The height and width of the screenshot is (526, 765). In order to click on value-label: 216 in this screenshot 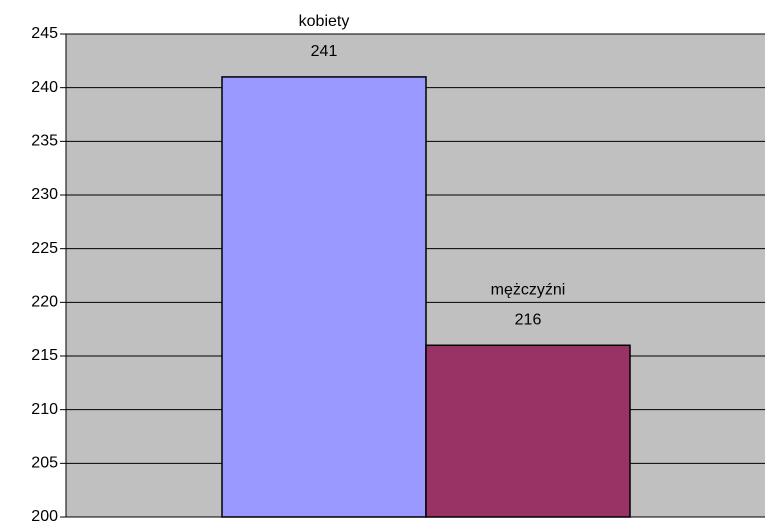, I will do `click(528, 319)`.